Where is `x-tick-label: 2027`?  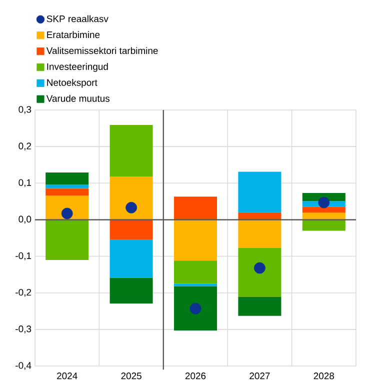 x-tick-label: 2027 is located at coordinates (260, 376).